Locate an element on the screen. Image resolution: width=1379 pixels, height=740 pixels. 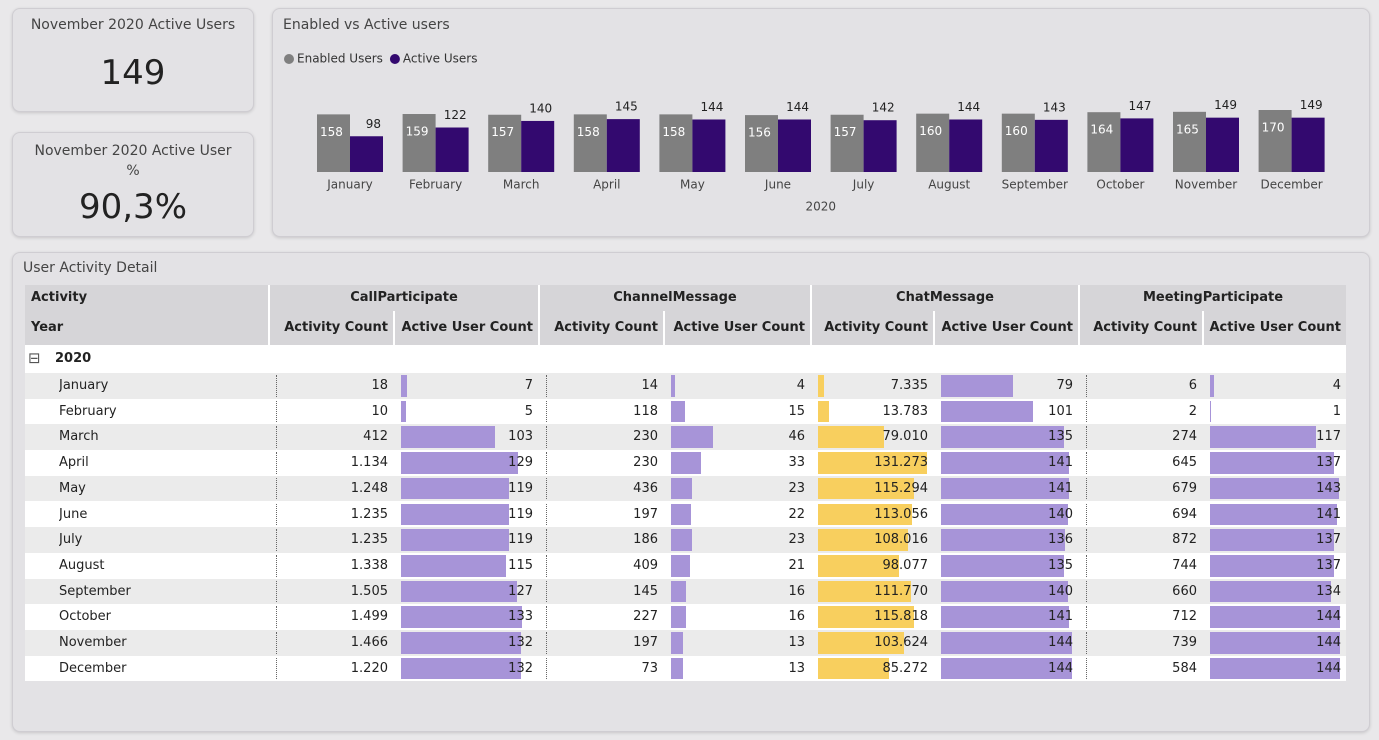
data-label: 158 is located at coordinates (673, 132).